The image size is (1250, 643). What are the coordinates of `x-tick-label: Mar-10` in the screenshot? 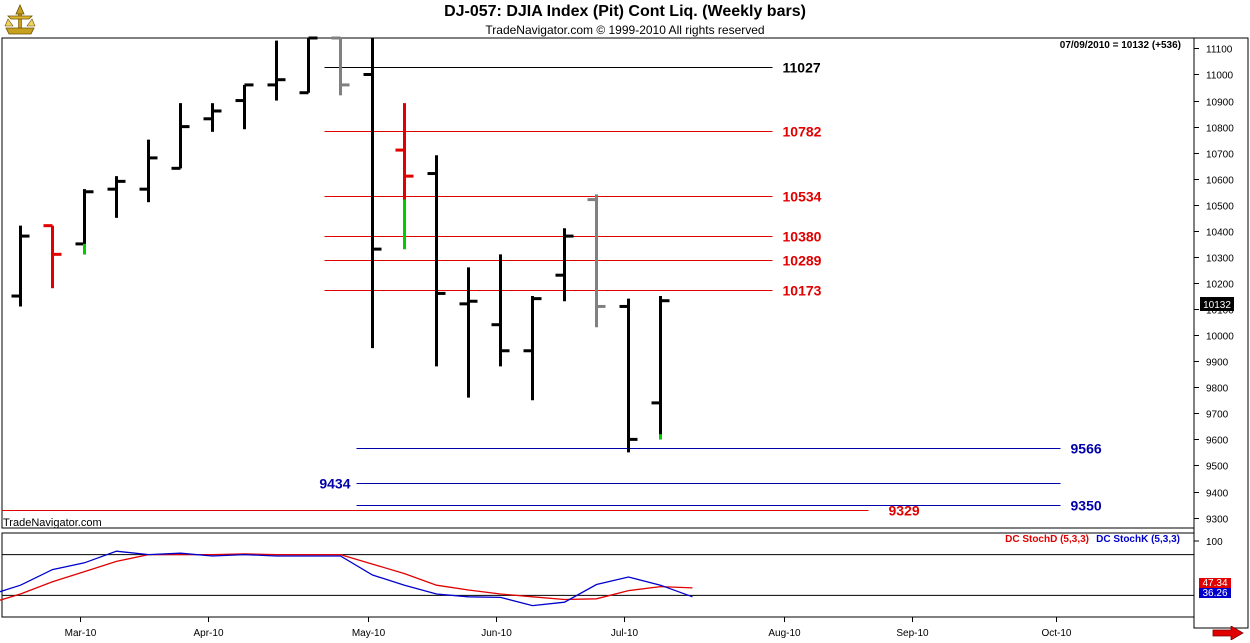 It's located at (81, 633).